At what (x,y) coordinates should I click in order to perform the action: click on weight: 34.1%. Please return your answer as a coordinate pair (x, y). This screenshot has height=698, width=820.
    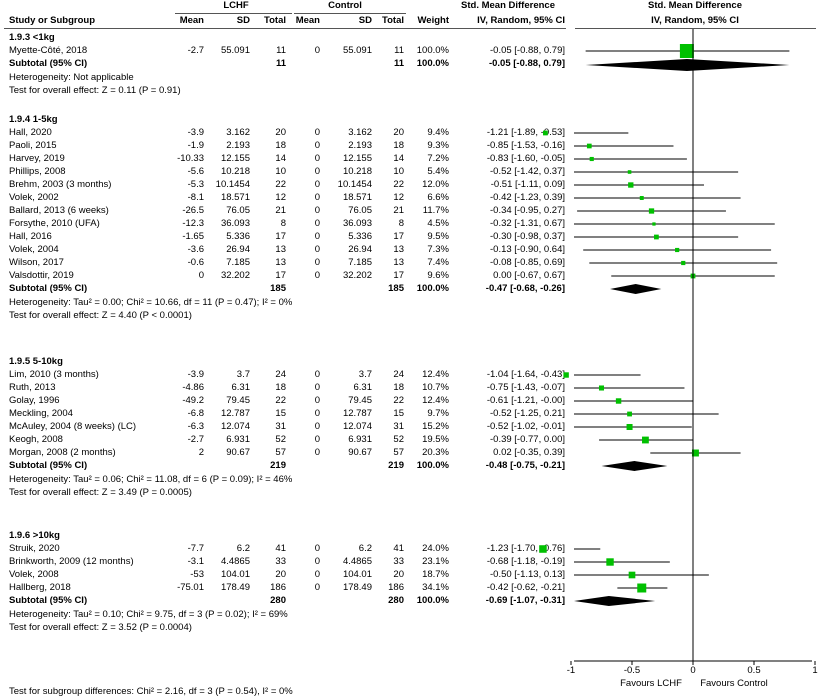
    Looking at the image, I should click on (435, 587).